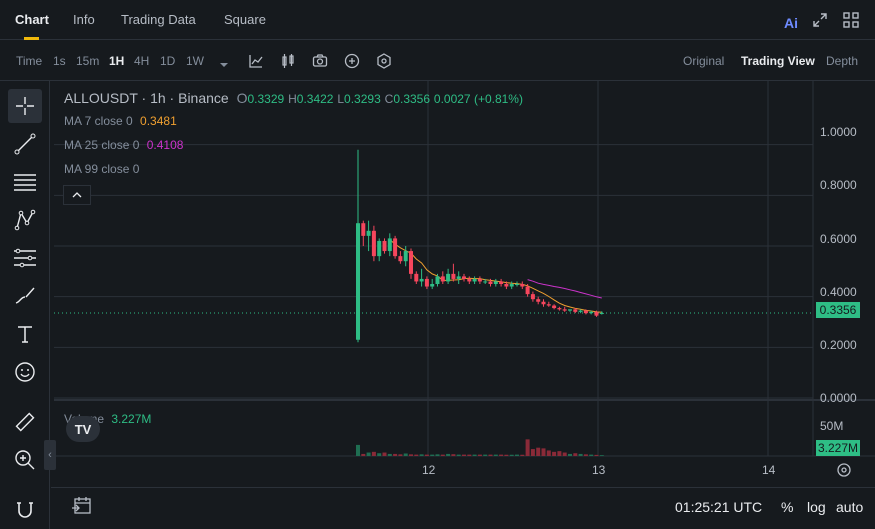  Describe the element at coordinates (50, 455) in the screenshot. I see `toolbar-collapse-icon: ‹` at that location.